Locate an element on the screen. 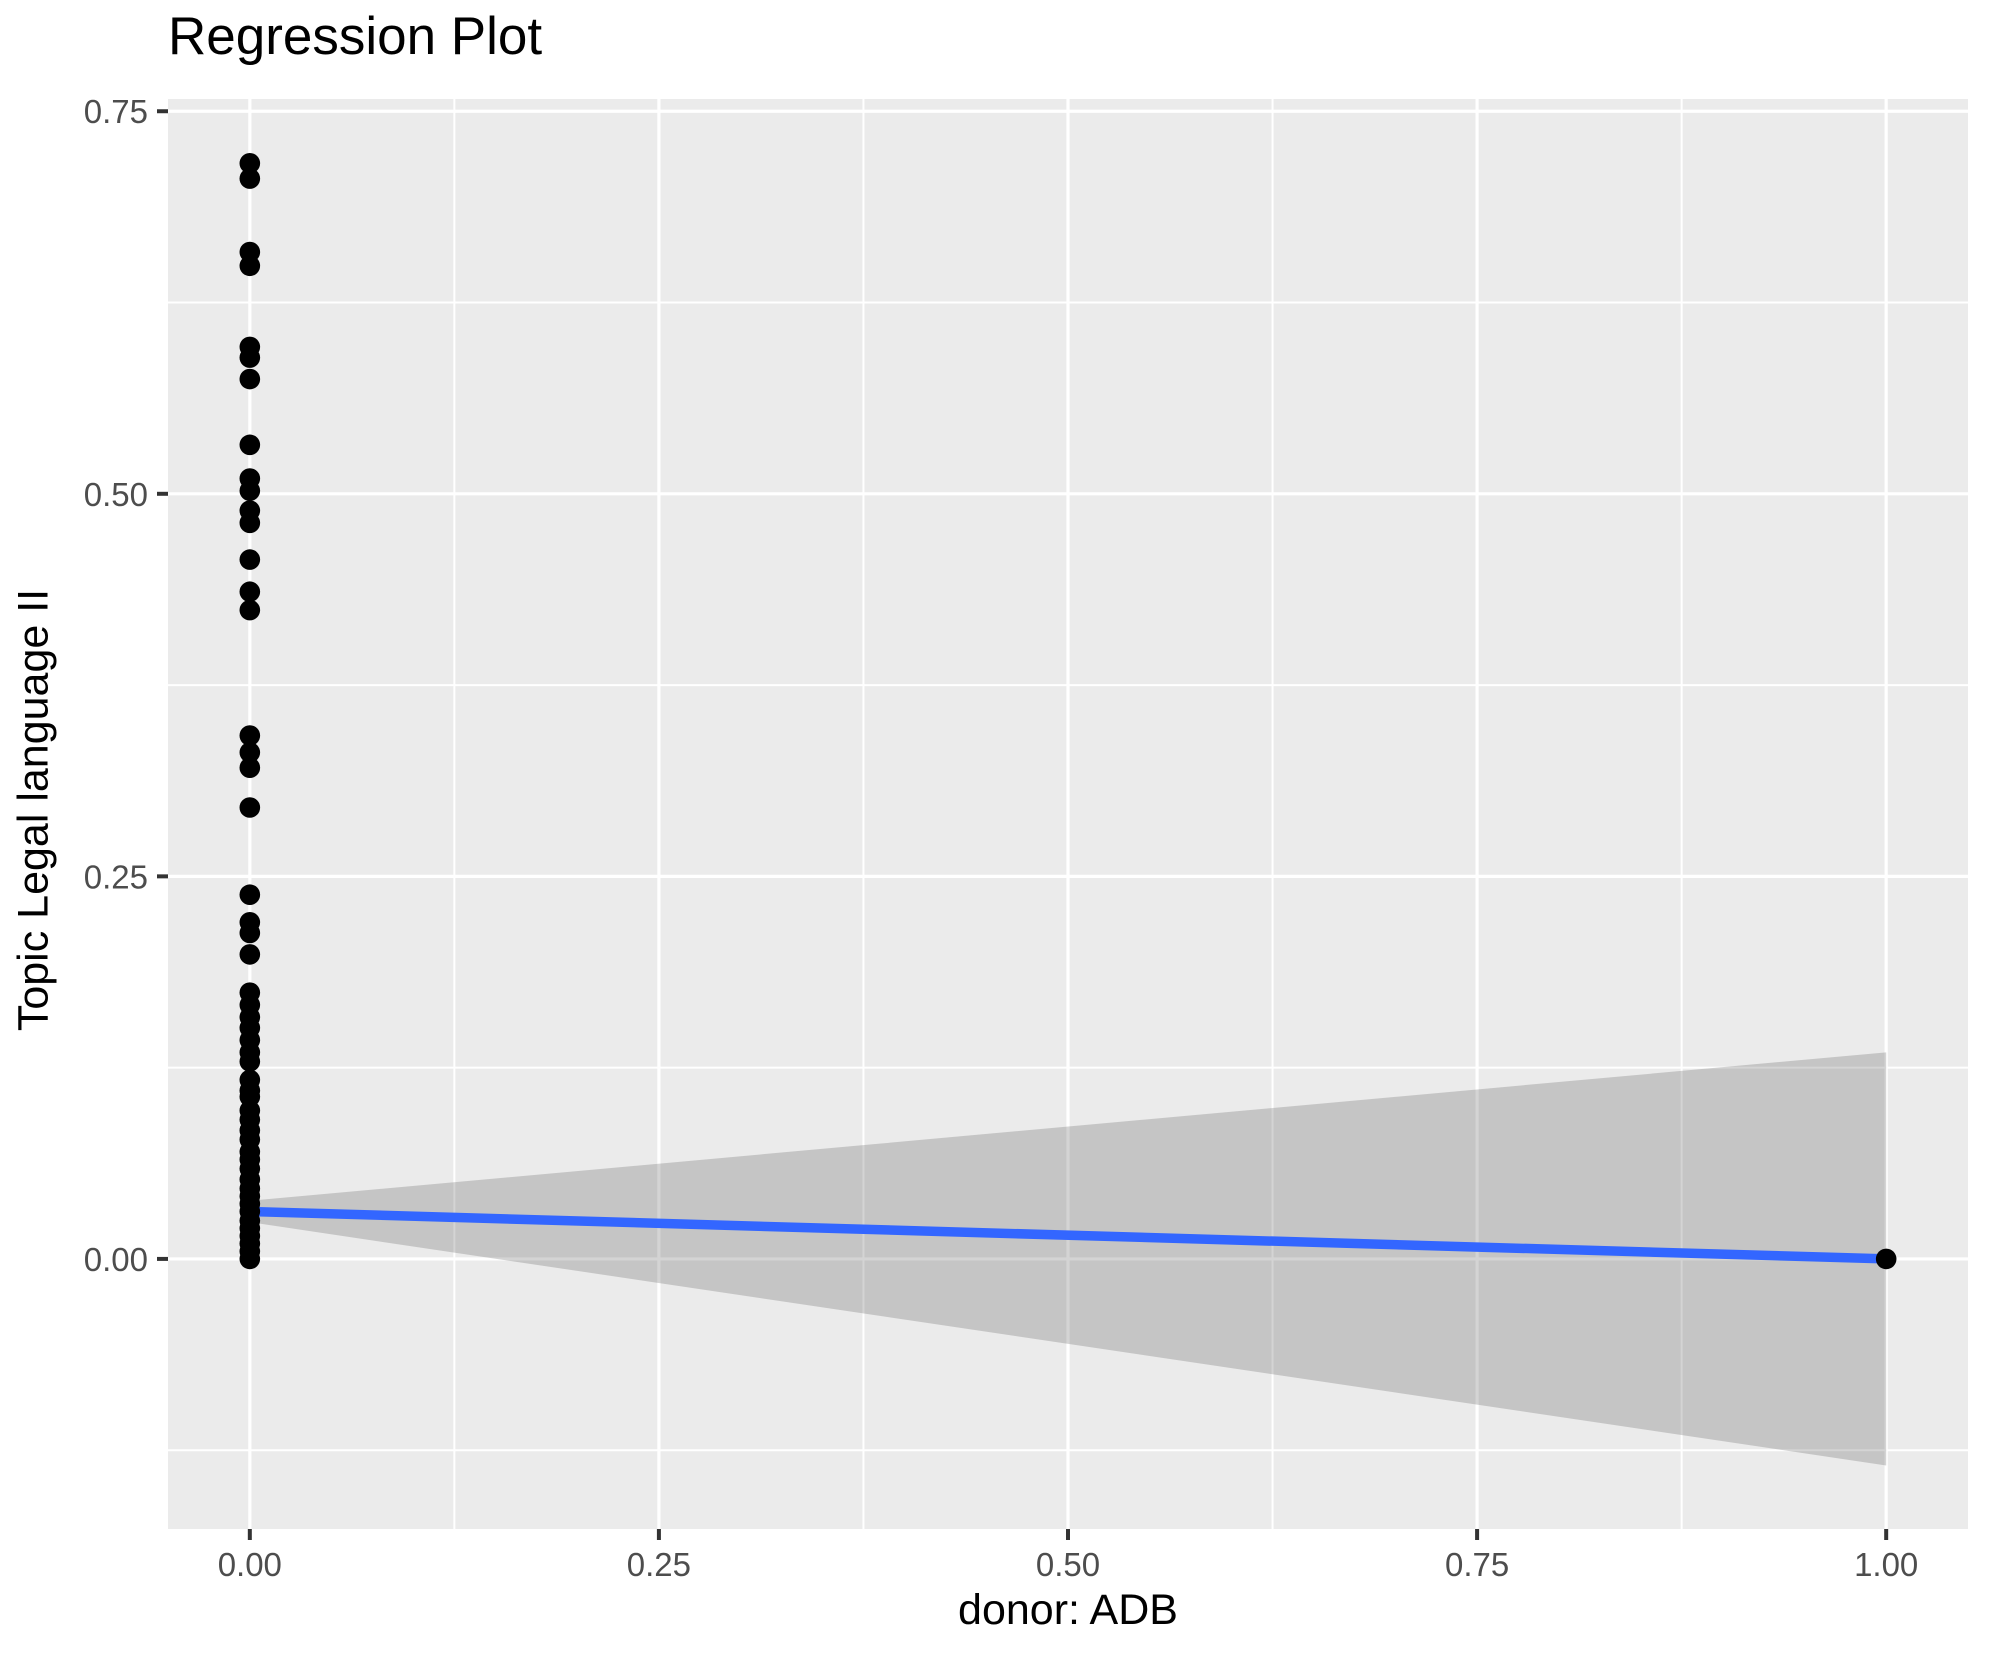 This screenshot has width=1990, height=1665. y-tick-label: 0.50 is located at coordinates (116, 494).